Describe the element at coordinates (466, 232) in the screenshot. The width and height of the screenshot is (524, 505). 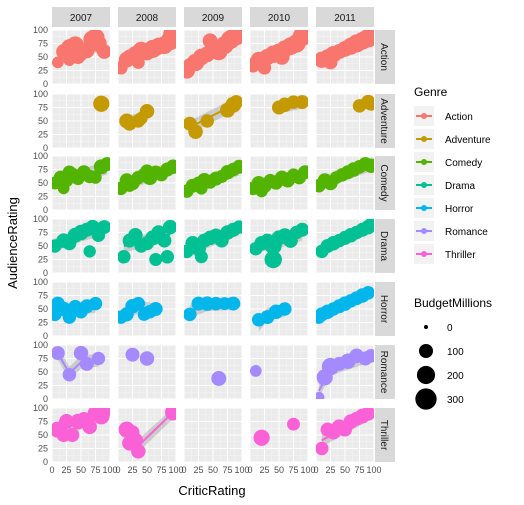
I see `legend-label-romance: Romance` at that location.